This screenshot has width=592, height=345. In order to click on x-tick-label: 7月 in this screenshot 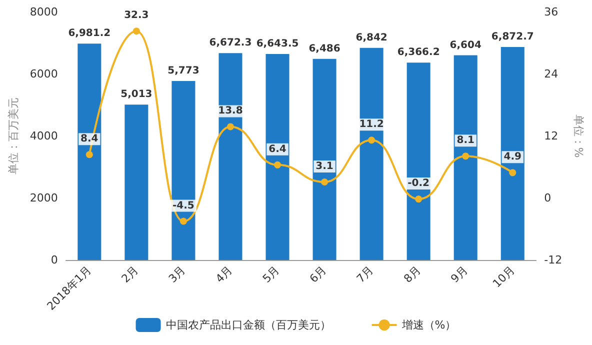, I will do `click(365, 274)`.